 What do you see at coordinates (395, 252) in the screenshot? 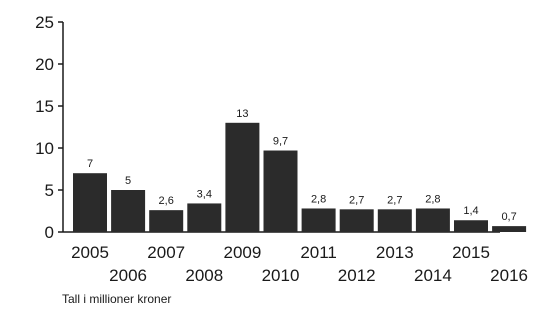
I see `x-tick-label: 2013` at bounding box center [395, 252].